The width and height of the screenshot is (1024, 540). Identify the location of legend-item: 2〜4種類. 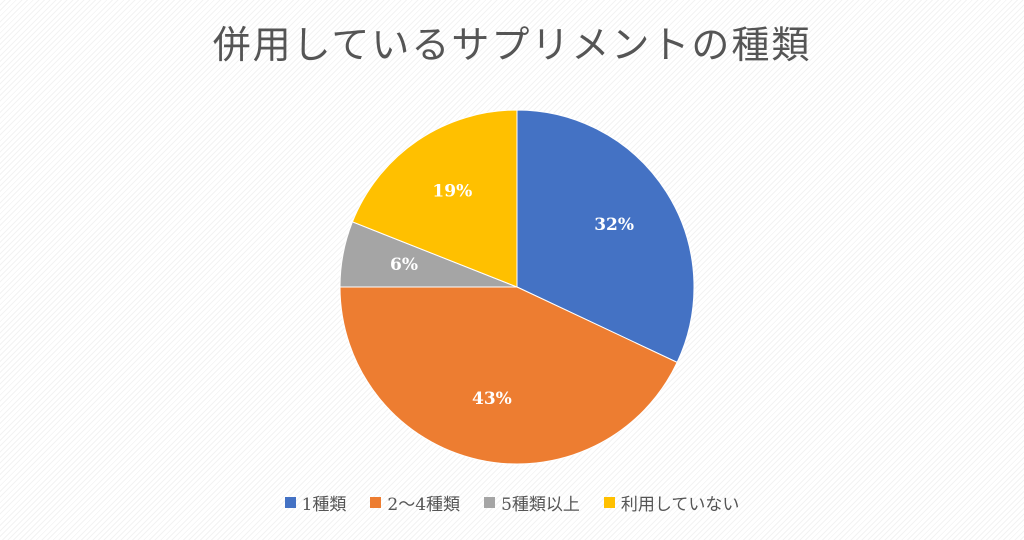
(415, 502).